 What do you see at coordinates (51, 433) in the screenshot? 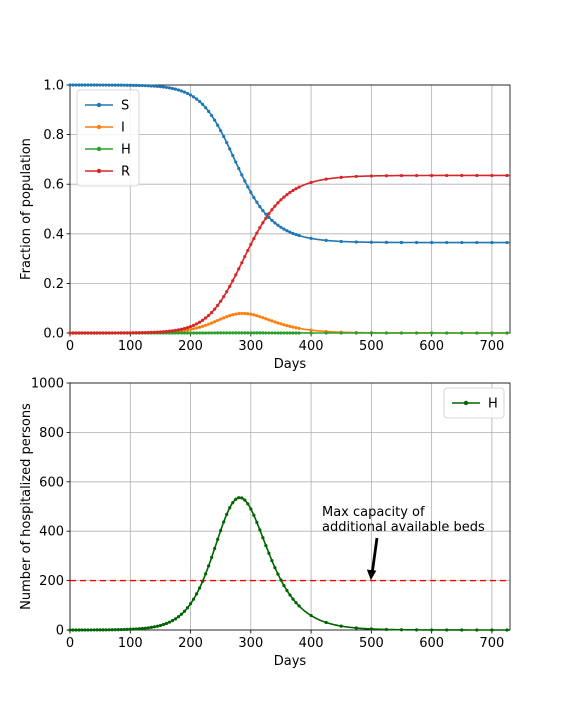
I see `bottom-ytick-label: 800` at bounding box center [51, 433].